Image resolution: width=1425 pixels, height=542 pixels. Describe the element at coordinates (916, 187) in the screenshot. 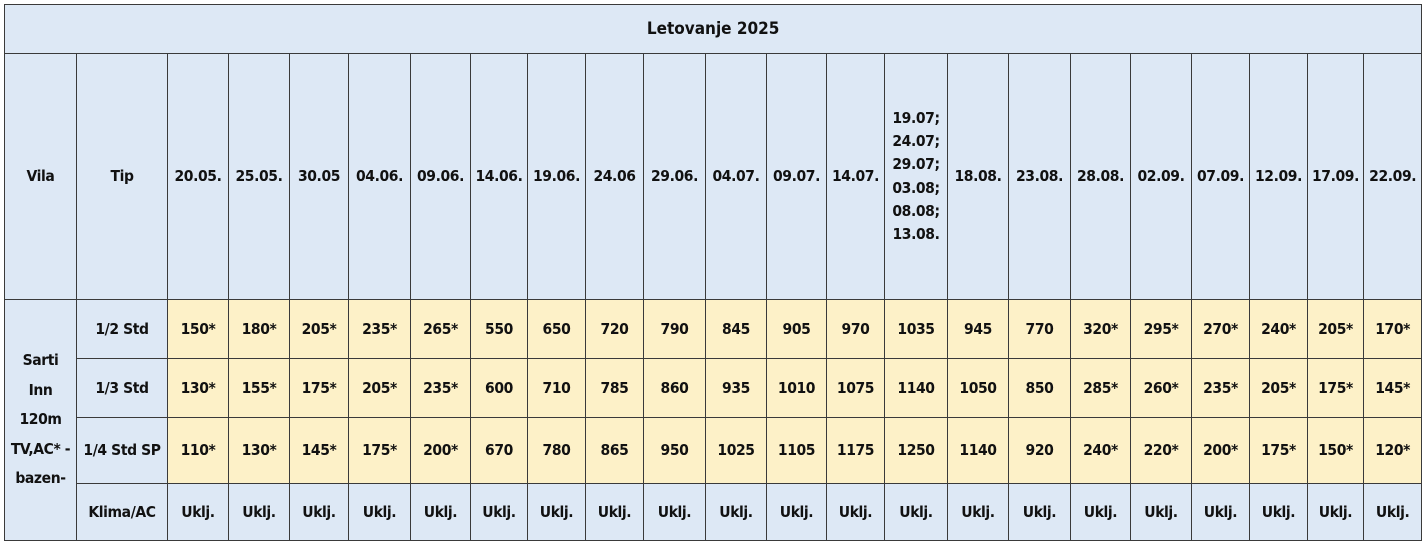

I see `header-date-line: 03.08;` at that location.